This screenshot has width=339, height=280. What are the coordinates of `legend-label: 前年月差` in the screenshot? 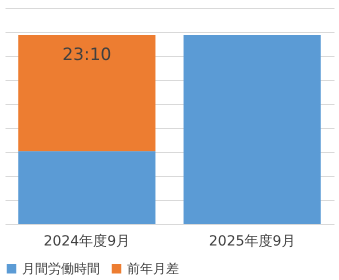 It's located at (153, 269).